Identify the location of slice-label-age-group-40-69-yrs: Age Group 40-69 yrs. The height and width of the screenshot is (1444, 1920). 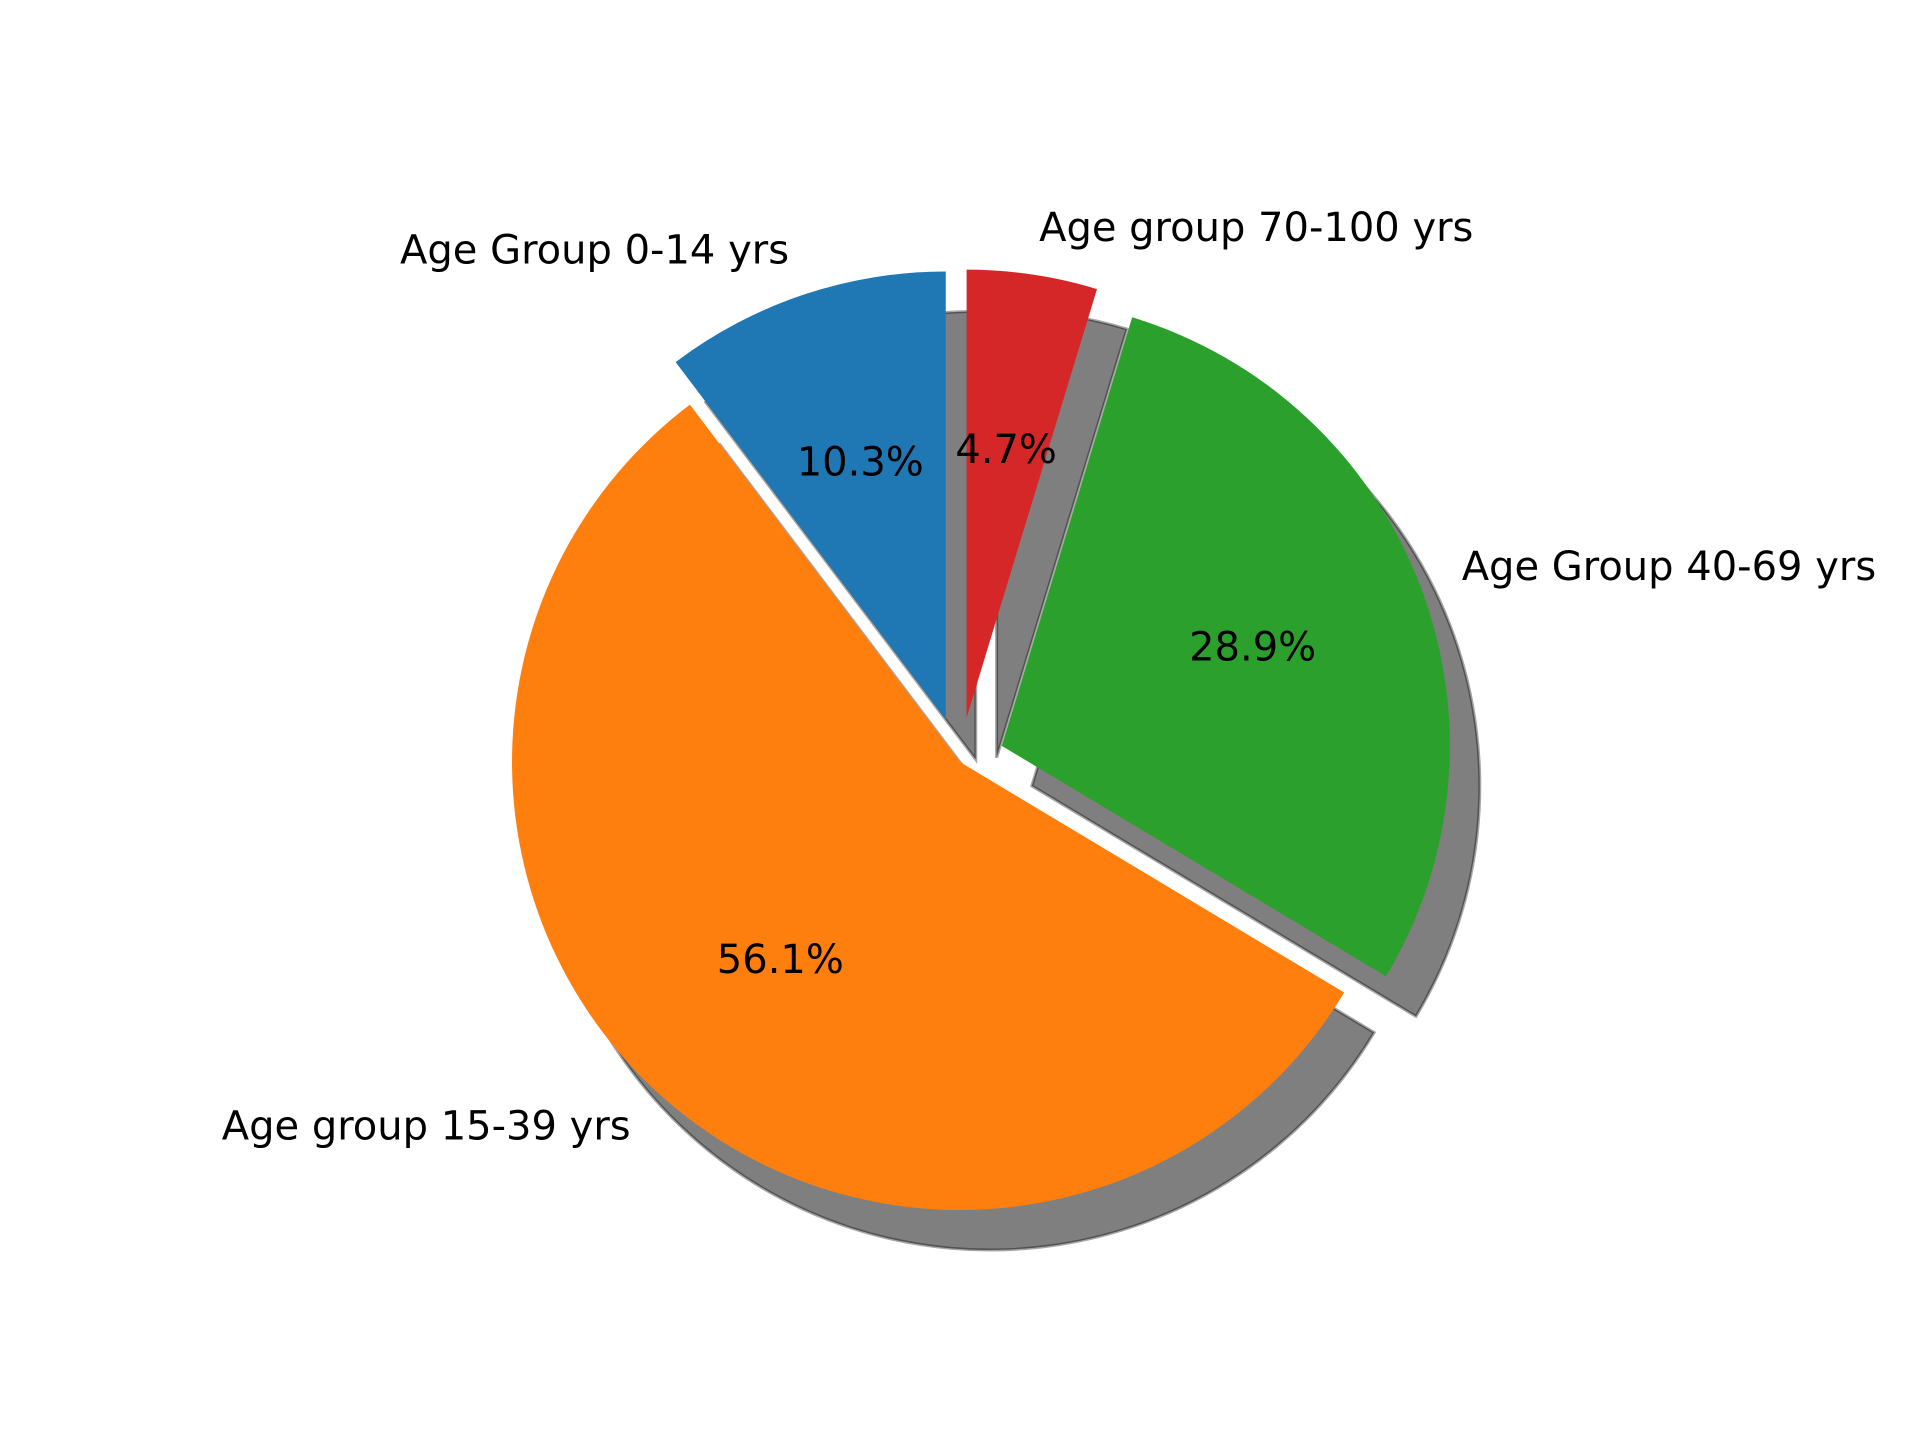
(1669, 567).